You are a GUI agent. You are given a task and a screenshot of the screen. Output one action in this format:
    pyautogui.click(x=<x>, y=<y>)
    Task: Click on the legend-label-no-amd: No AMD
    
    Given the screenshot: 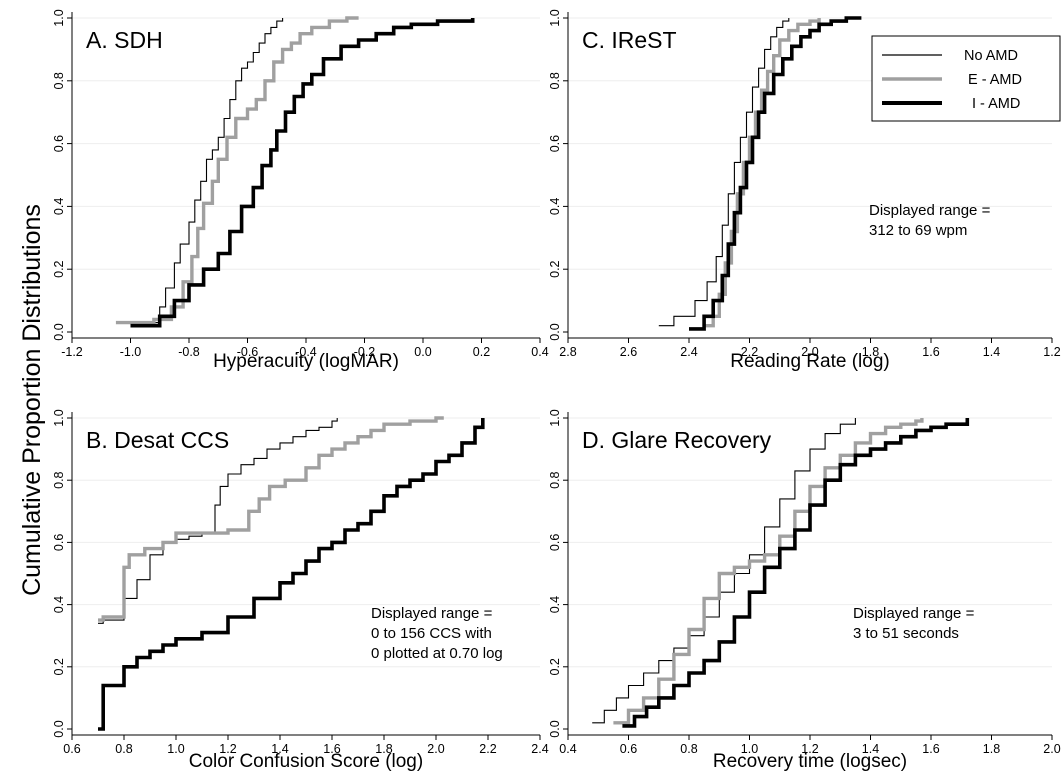 What is the action you would take?
    pyautogui.click(x=991, y=56)
    